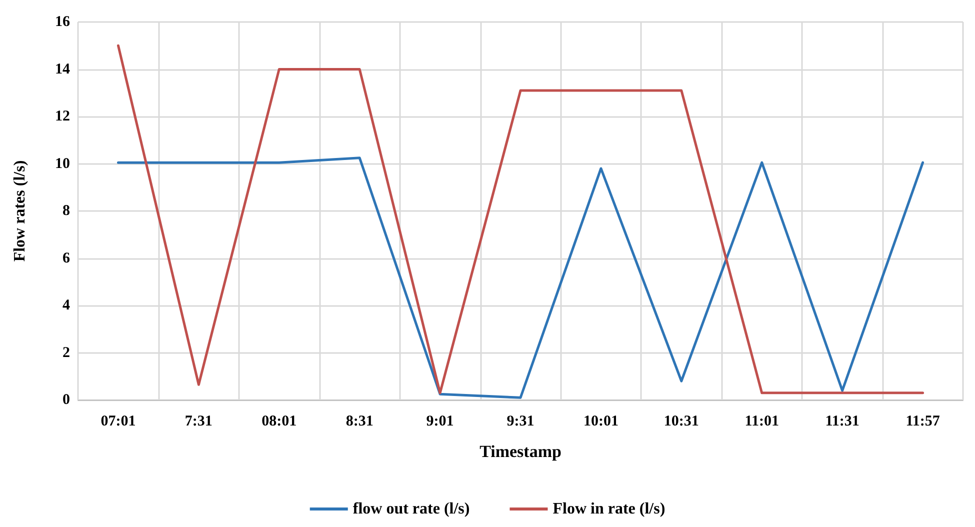 This screenshot has width=975, height=527. I want to click on y-tick-label: 4, so click(66, 306).